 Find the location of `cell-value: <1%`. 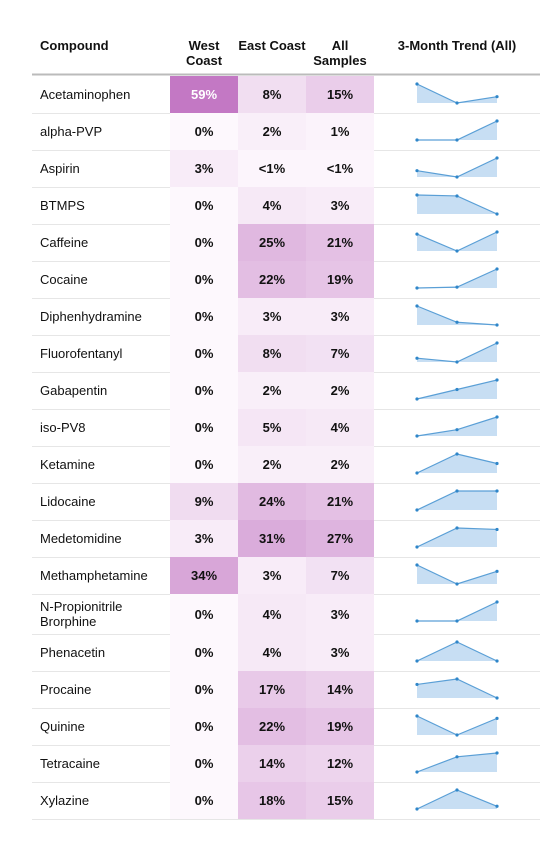

cell-value: <1% is located at coordinates (340, 168).